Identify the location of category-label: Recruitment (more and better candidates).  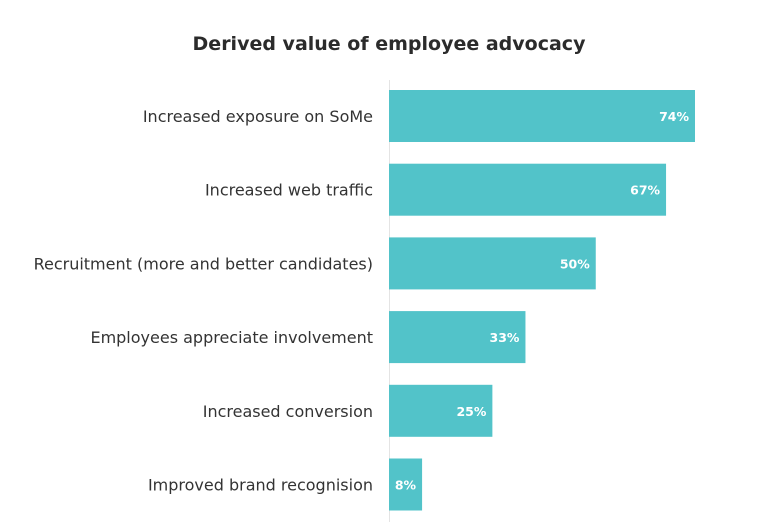
(203, 263).